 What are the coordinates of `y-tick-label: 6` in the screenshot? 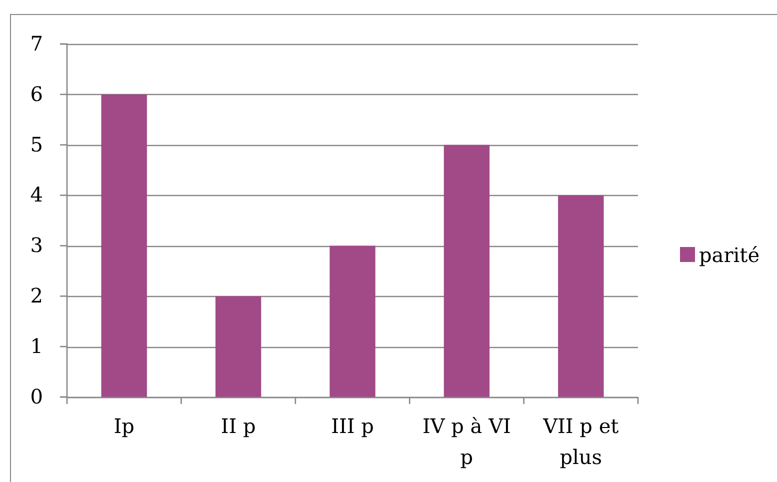 It's located at (36, 94).